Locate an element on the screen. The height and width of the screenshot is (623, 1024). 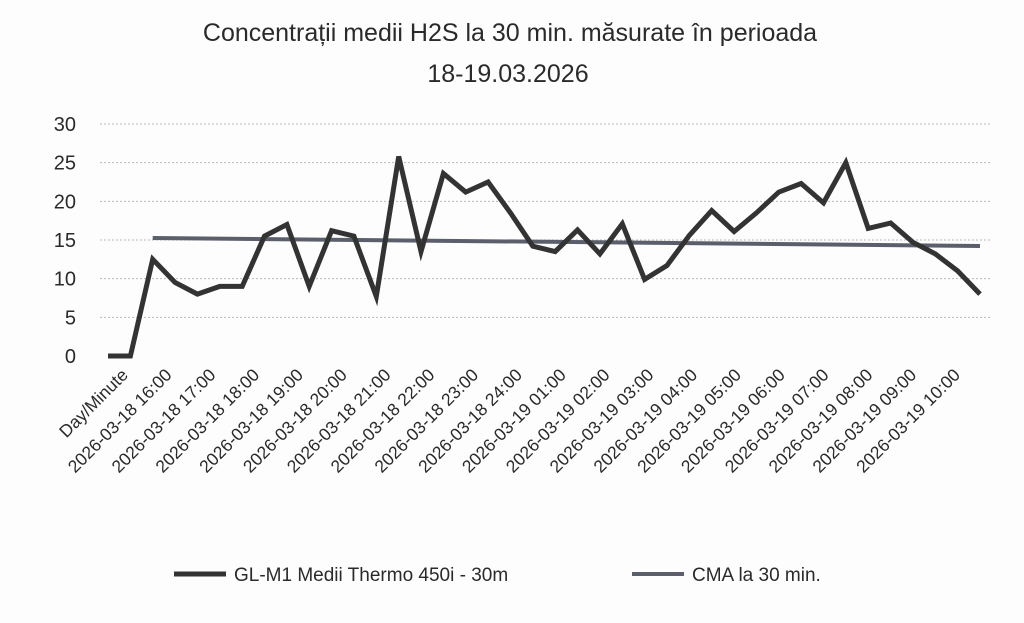
y-axis-tick-labels: 0 5 10 15 20 25 30 is located at coordinates (65, 241).